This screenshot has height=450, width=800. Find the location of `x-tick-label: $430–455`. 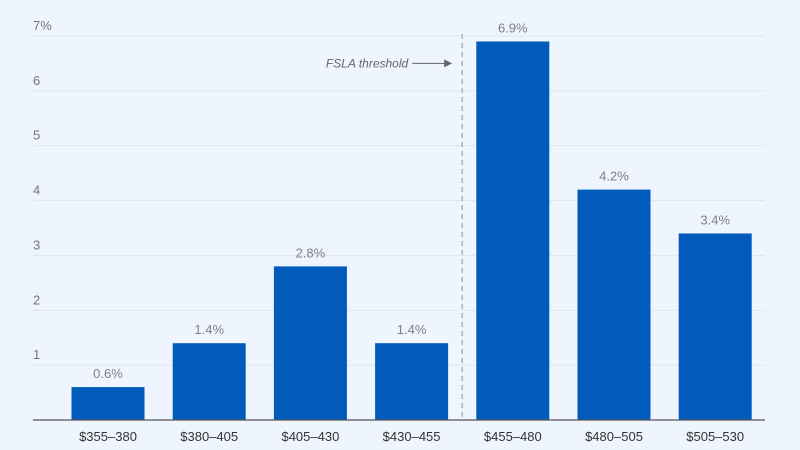

x-tick-label: $430–455 is located at coordinates (412, 436).